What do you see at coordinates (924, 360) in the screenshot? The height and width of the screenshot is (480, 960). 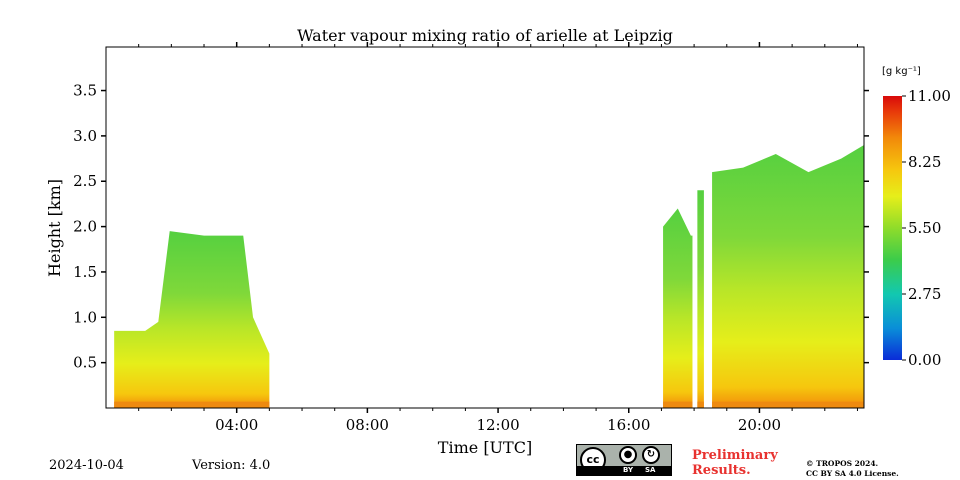 I see `colorbar-tick-label-0: 0.00` at bounding box center [924, 360].